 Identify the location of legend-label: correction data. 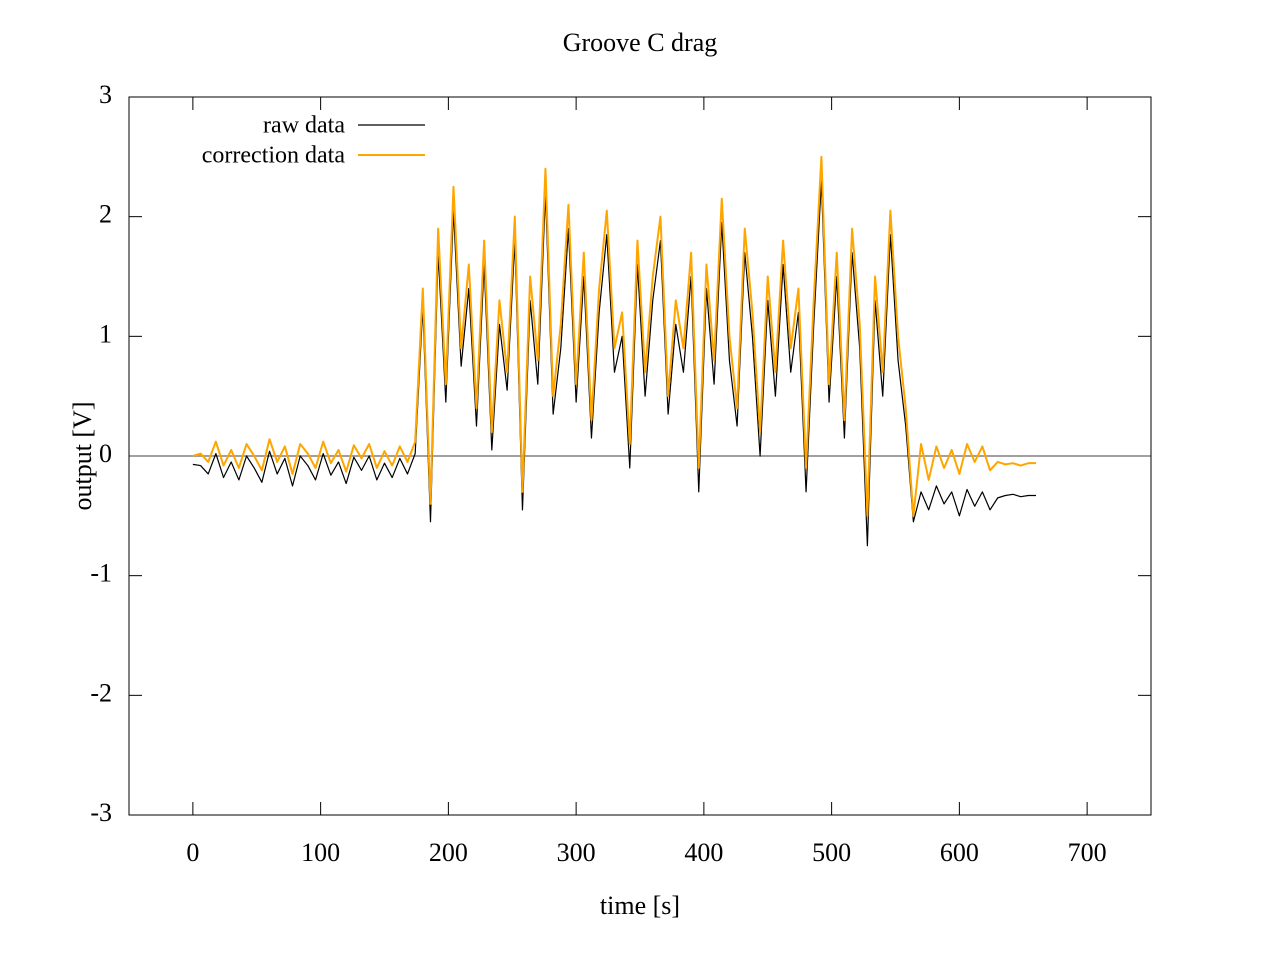
(274, 156).